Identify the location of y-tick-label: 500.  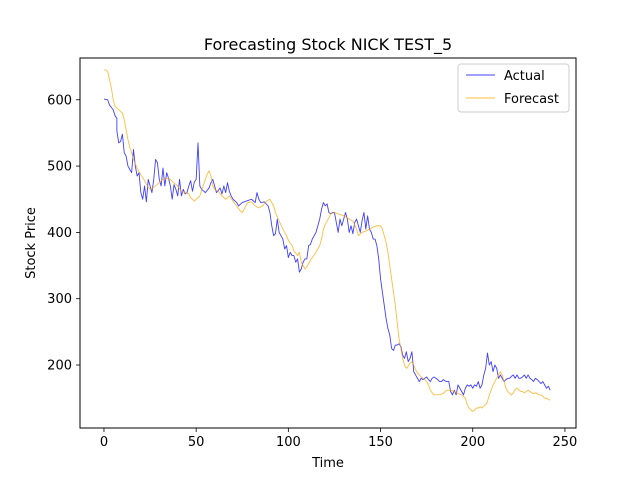
(59, 167).